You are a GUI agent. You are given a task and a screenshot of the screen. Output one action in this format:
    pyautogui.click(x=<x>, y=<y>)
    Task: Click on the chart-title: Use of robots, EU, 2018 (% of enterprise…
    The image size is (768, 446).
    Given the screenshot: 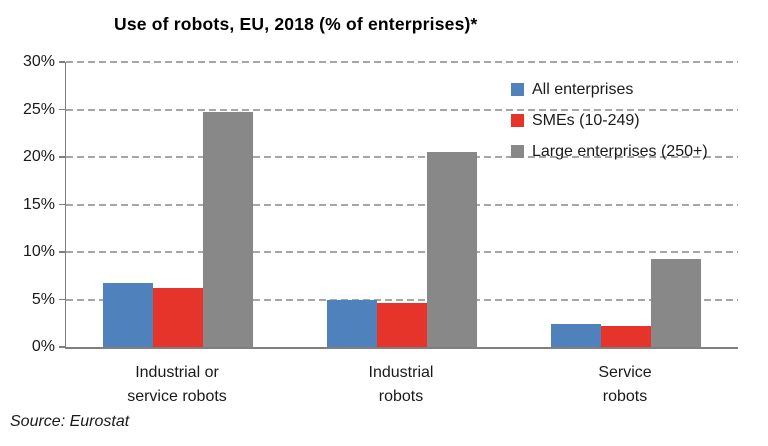 What is the action you would take?
    pyautogui.click(x=296, y=24)
    